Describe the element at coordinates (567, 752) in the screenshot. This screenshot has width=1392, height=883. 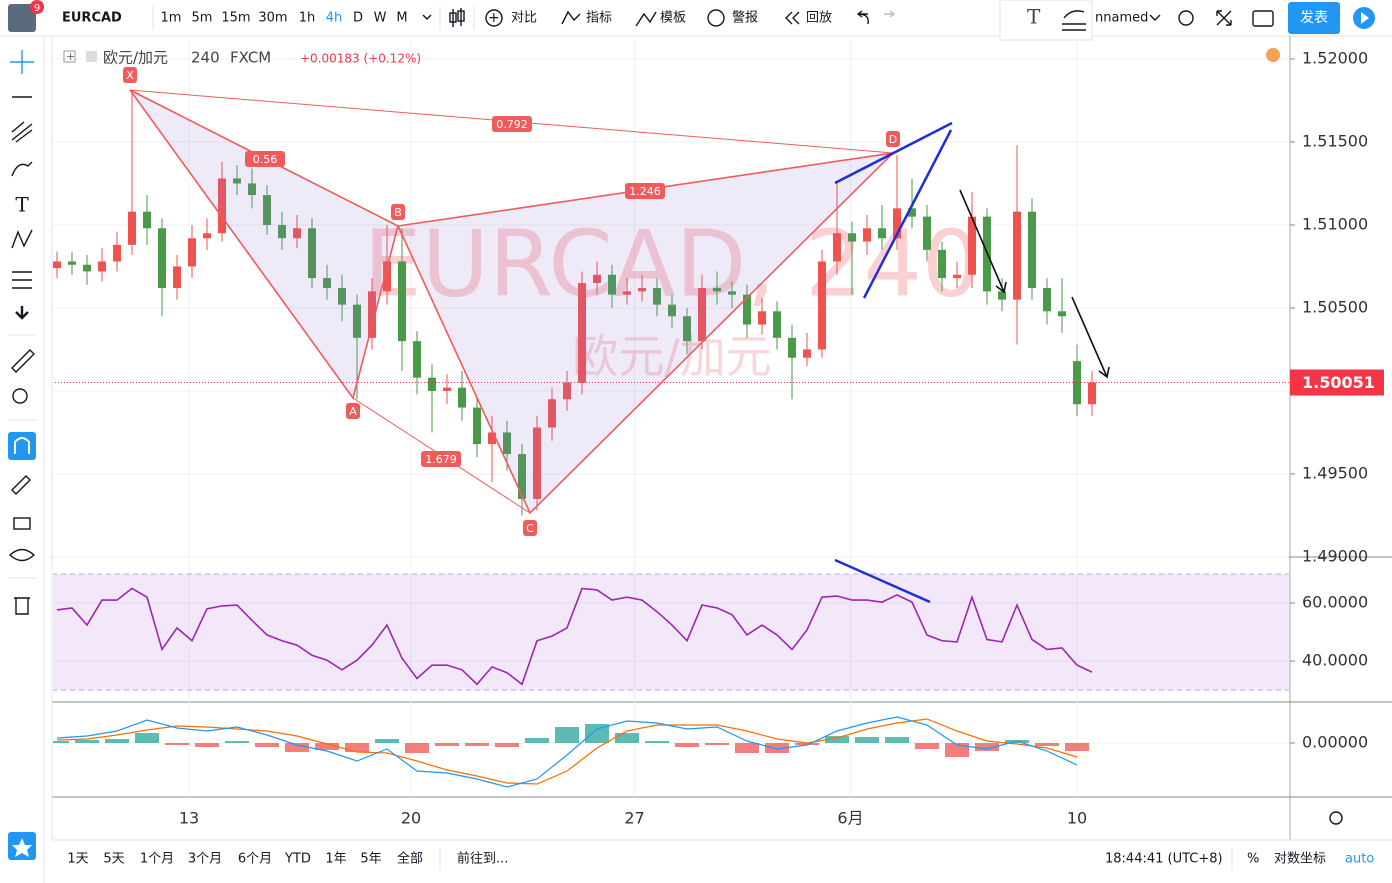
I see `macd-line` at that location.